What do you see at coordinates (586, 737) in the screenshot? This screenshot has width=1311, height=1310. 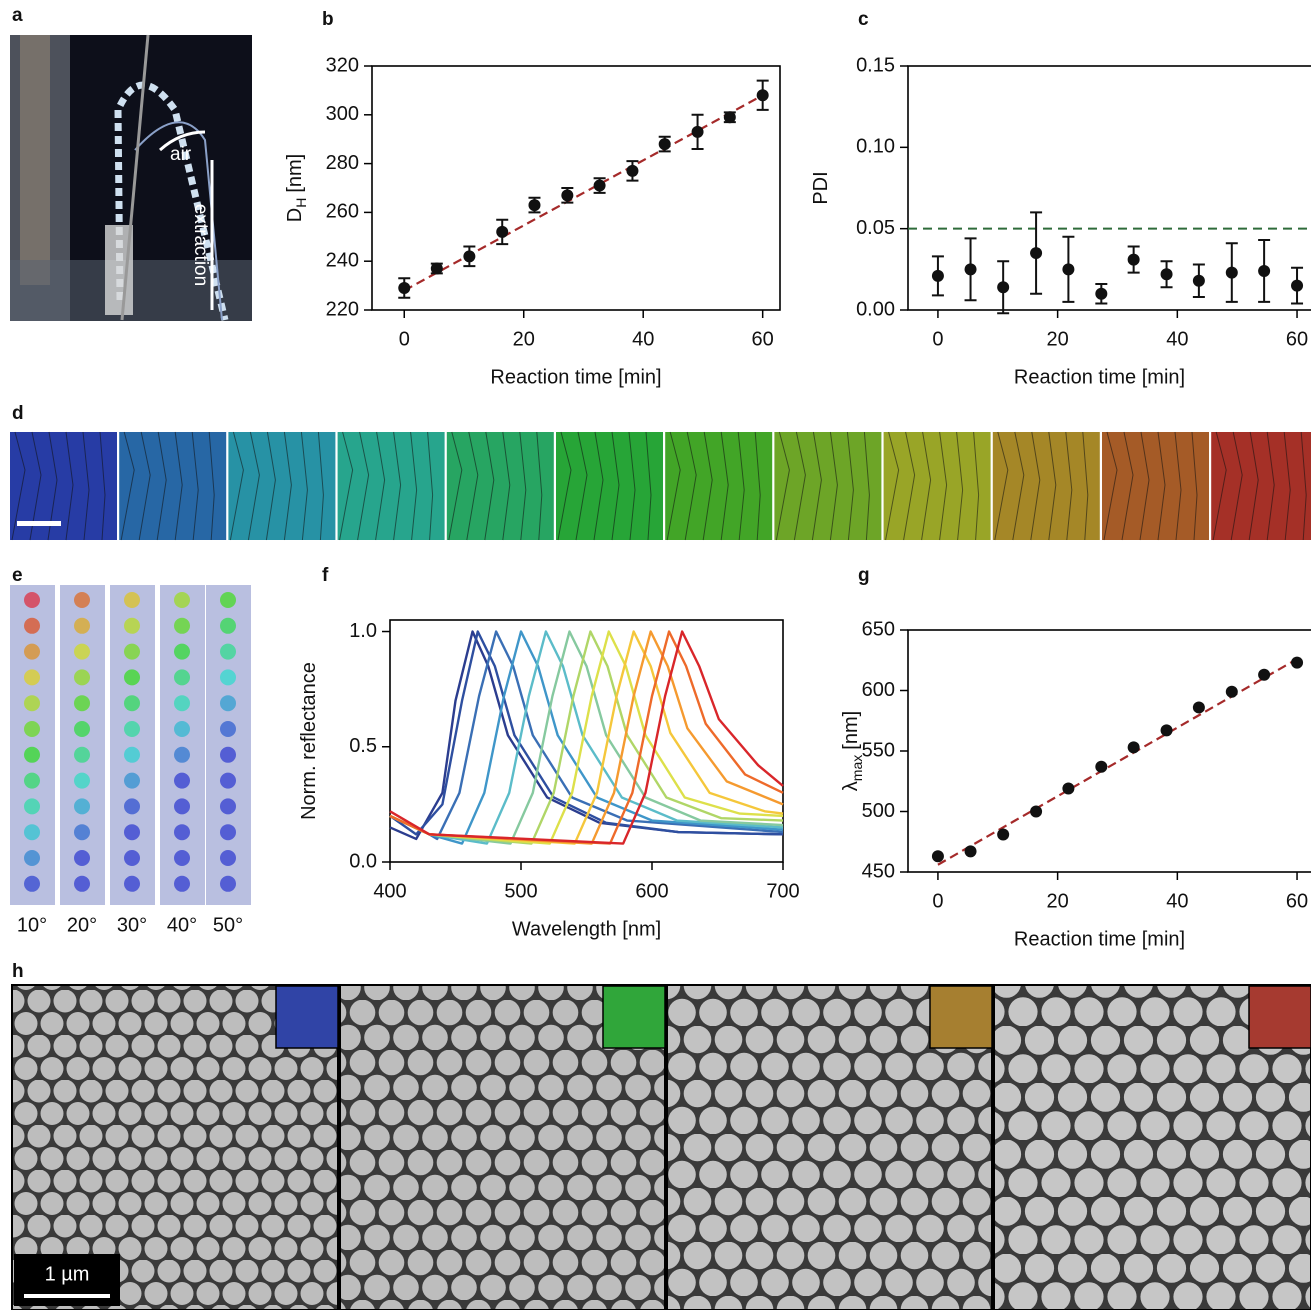 I see `spectrum-line` at bounding box center [586, 737].